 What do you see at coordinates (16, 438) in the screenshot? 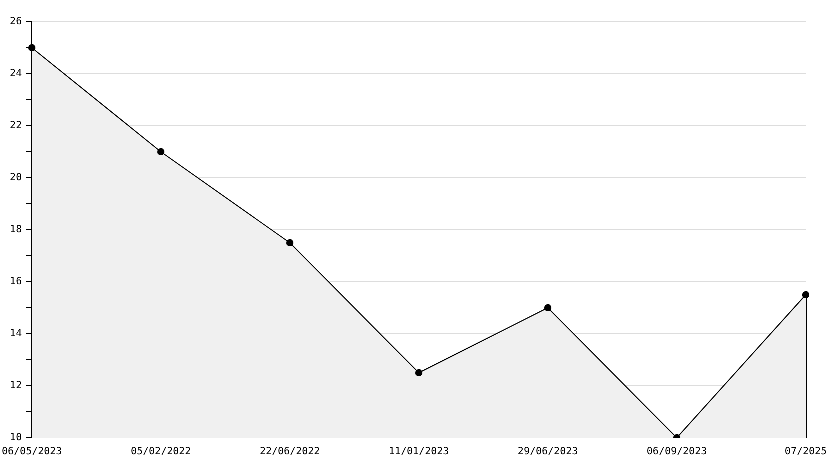
I see `y-tick-label: 10` at bounding box center [16, 438].